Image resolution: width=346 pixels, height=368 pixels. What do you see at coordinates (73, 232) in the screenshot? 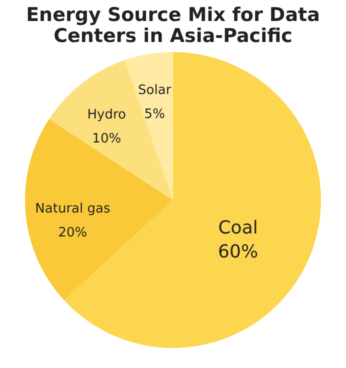
I see `data-label: 20%` at bounding box center [73, 232].